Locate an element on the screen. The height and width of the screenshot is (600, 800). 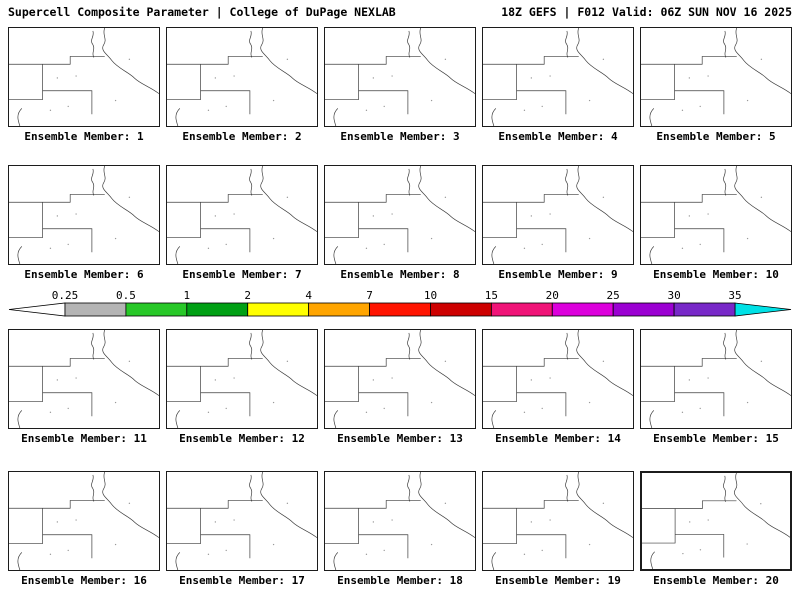
ensemble-member-label: Ensemble Member: 19 is located at coordinates (558, 580).